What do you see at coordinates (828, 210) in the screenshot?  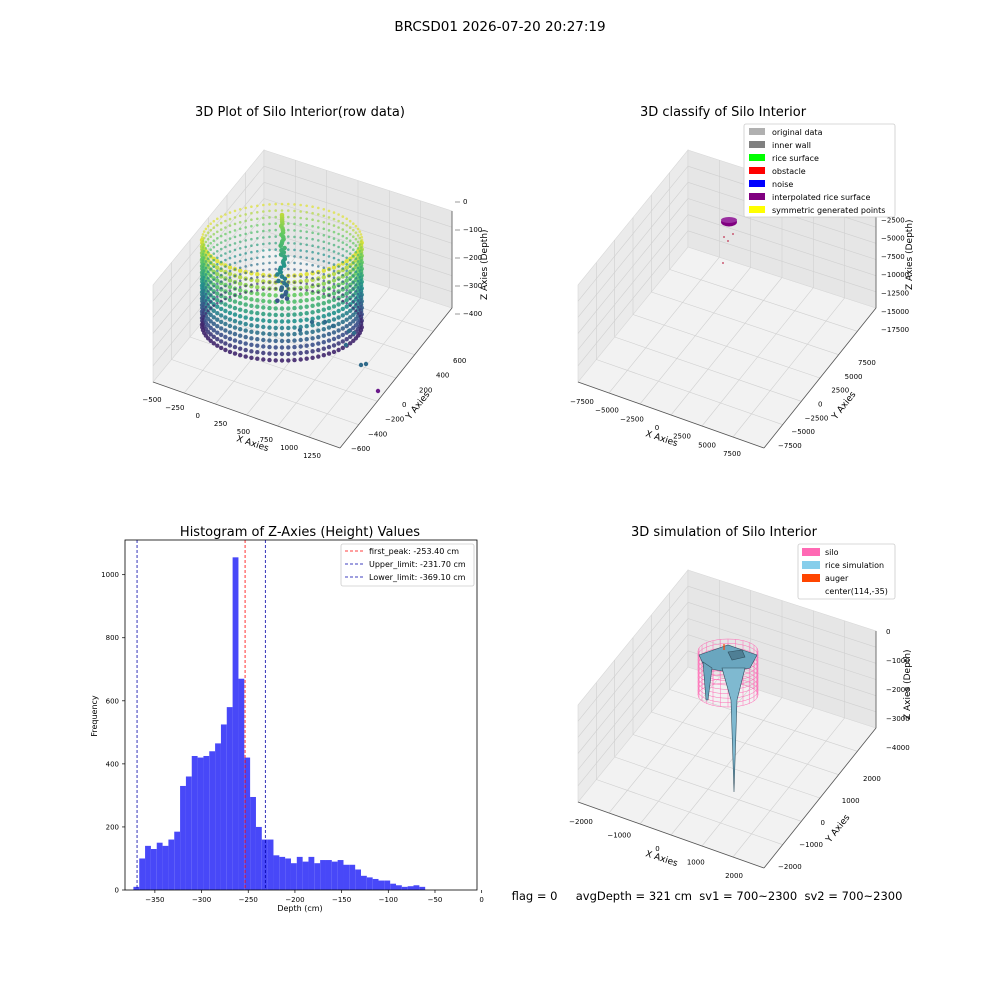 I see `legend-label: symmetric generated points` at bounding box center [828, 210].